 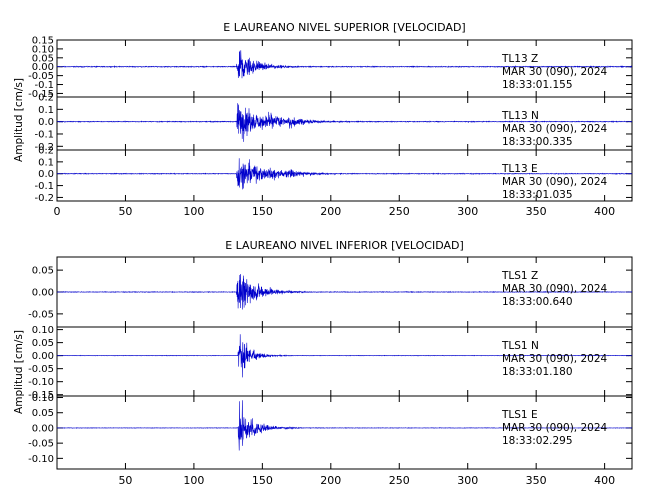 I want to click on station-channel-label: TLS1 N, so click(x=520, y=346).